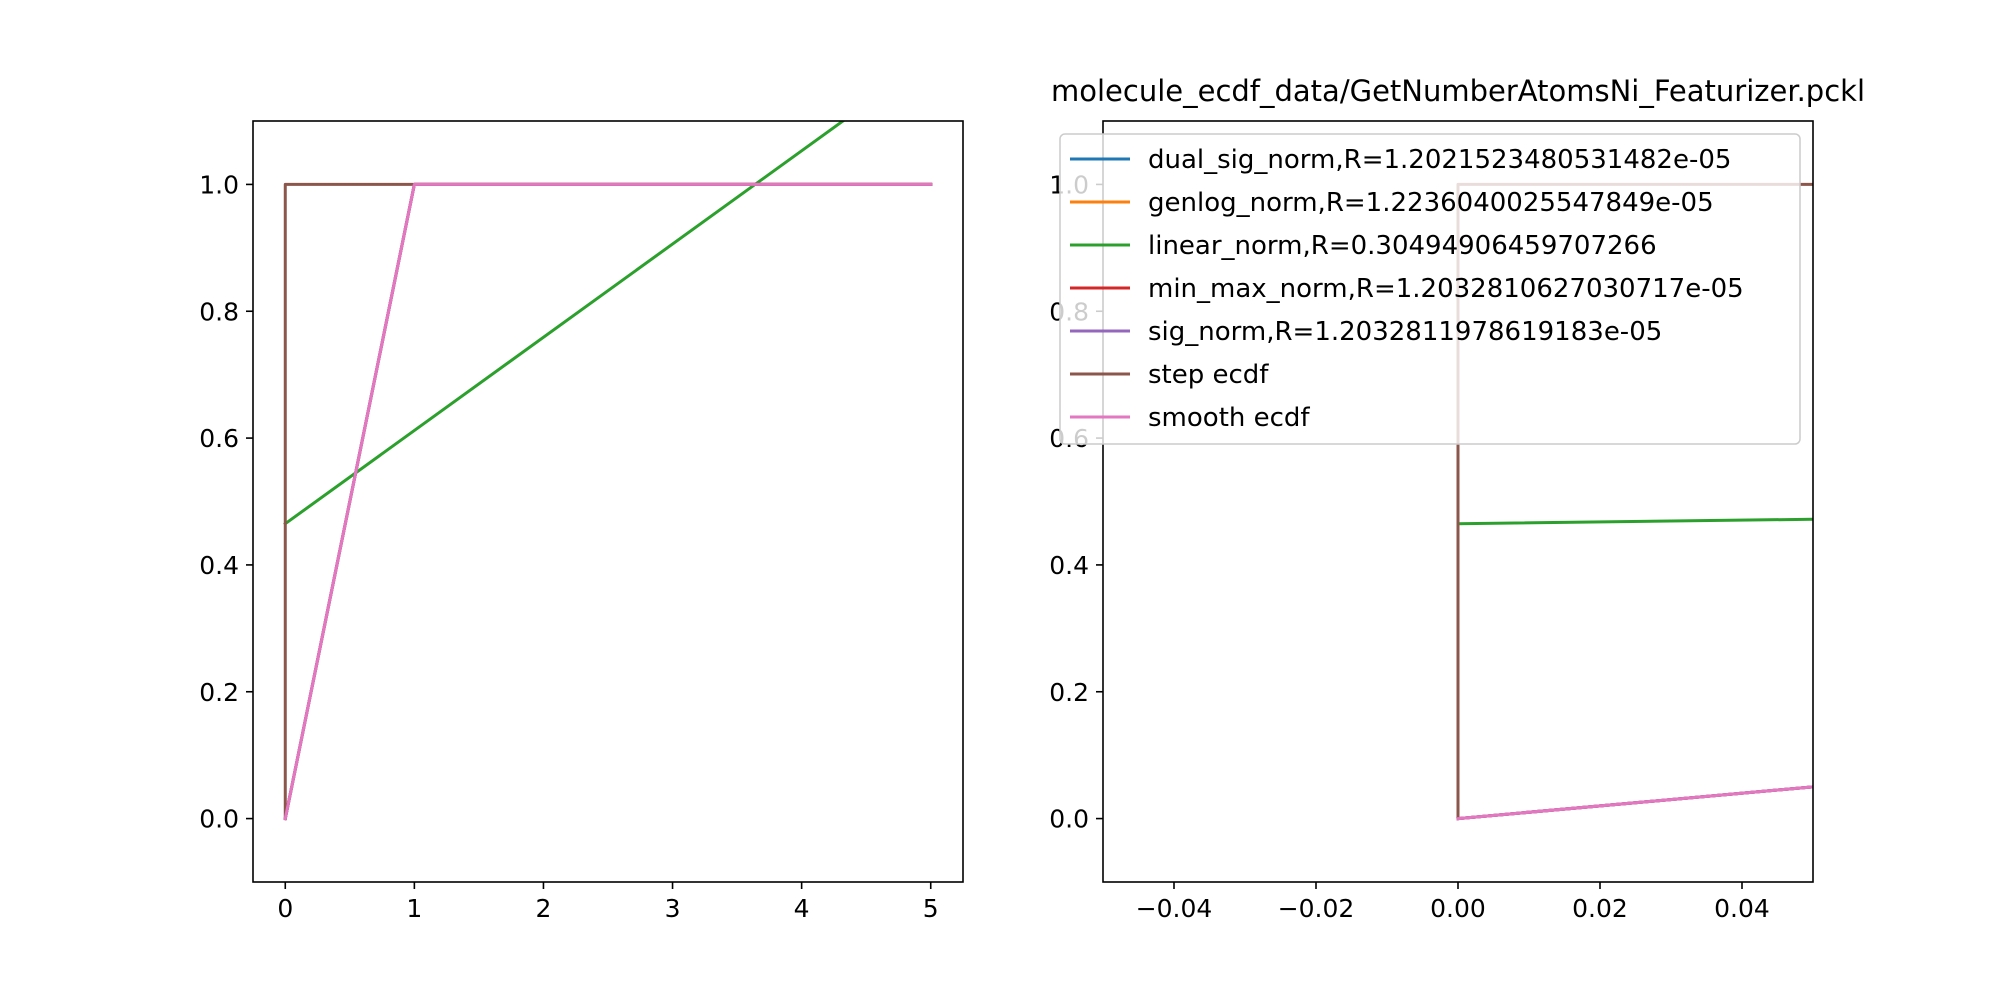 Image resolution: width=2000 pixels, height=1000 pixels. Describe the element at coordinates (931, 908) in the screenshot. I see `left-x-tick-label: 5` at that location.